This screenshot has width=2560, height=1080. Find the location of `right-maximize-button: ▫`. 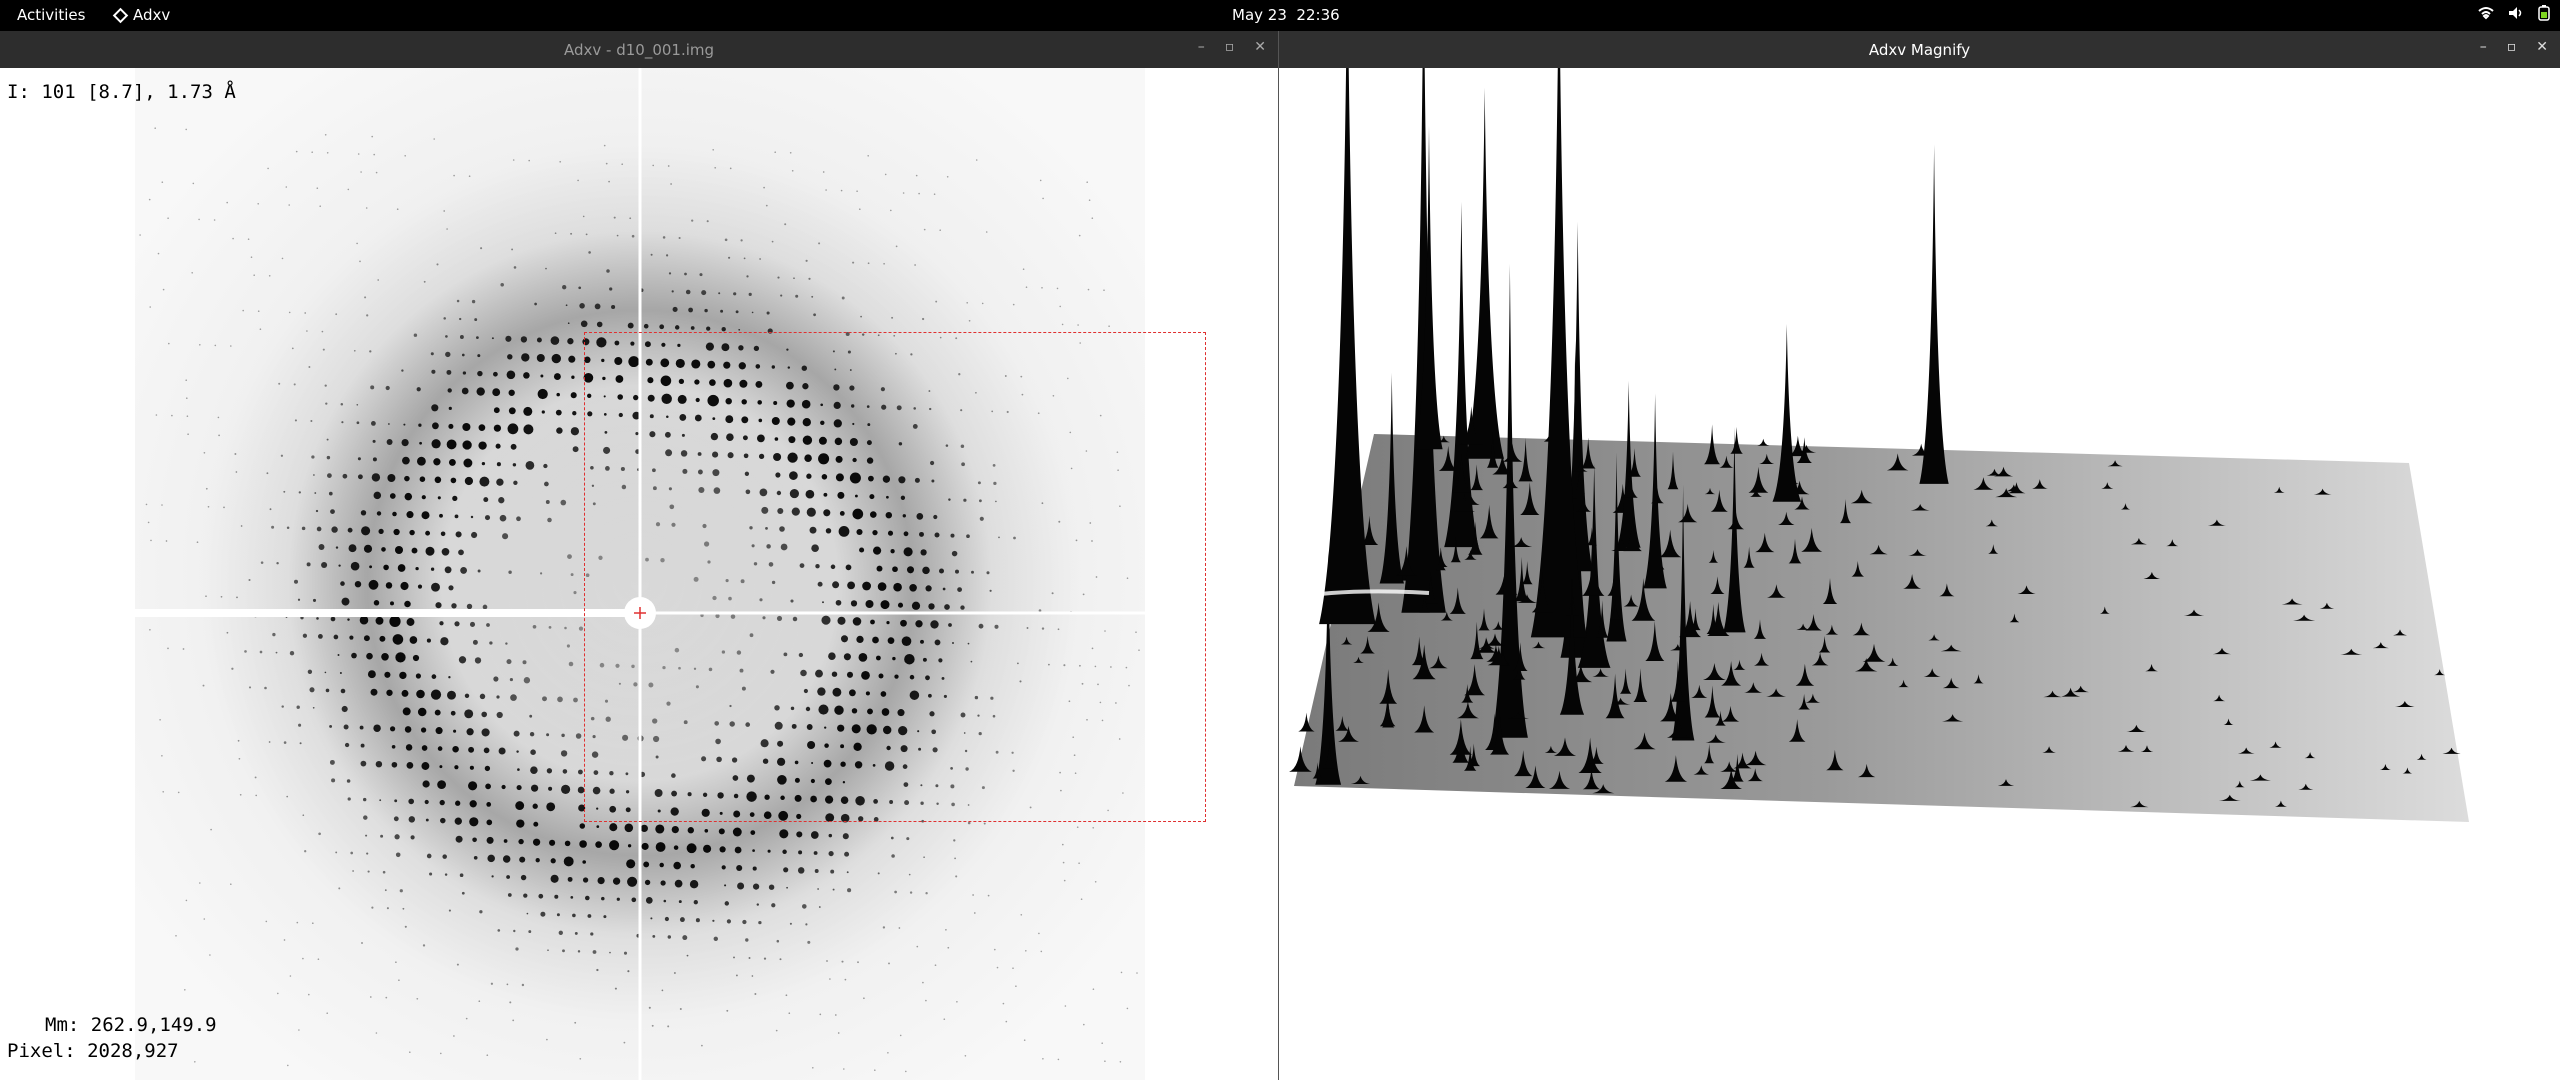

right-maximize-button: ▫ is located at coordinates (2511, 47).